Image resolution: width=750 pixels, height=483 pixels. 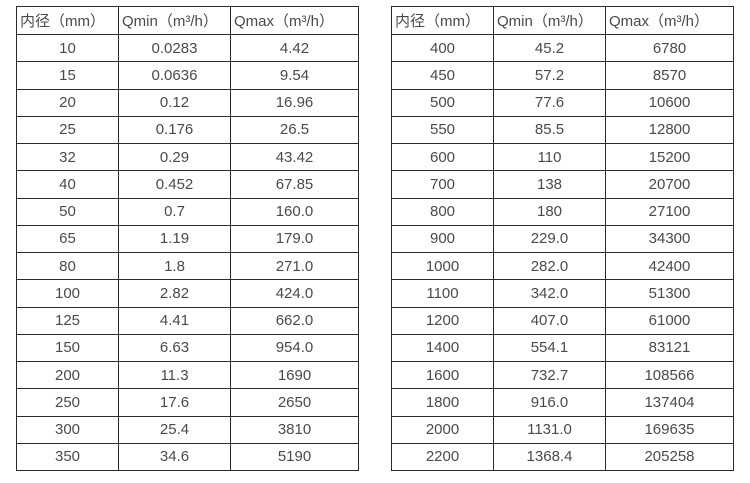 I want to click on table-row: 125 4.41 662.0, so click(x=187, y=320).